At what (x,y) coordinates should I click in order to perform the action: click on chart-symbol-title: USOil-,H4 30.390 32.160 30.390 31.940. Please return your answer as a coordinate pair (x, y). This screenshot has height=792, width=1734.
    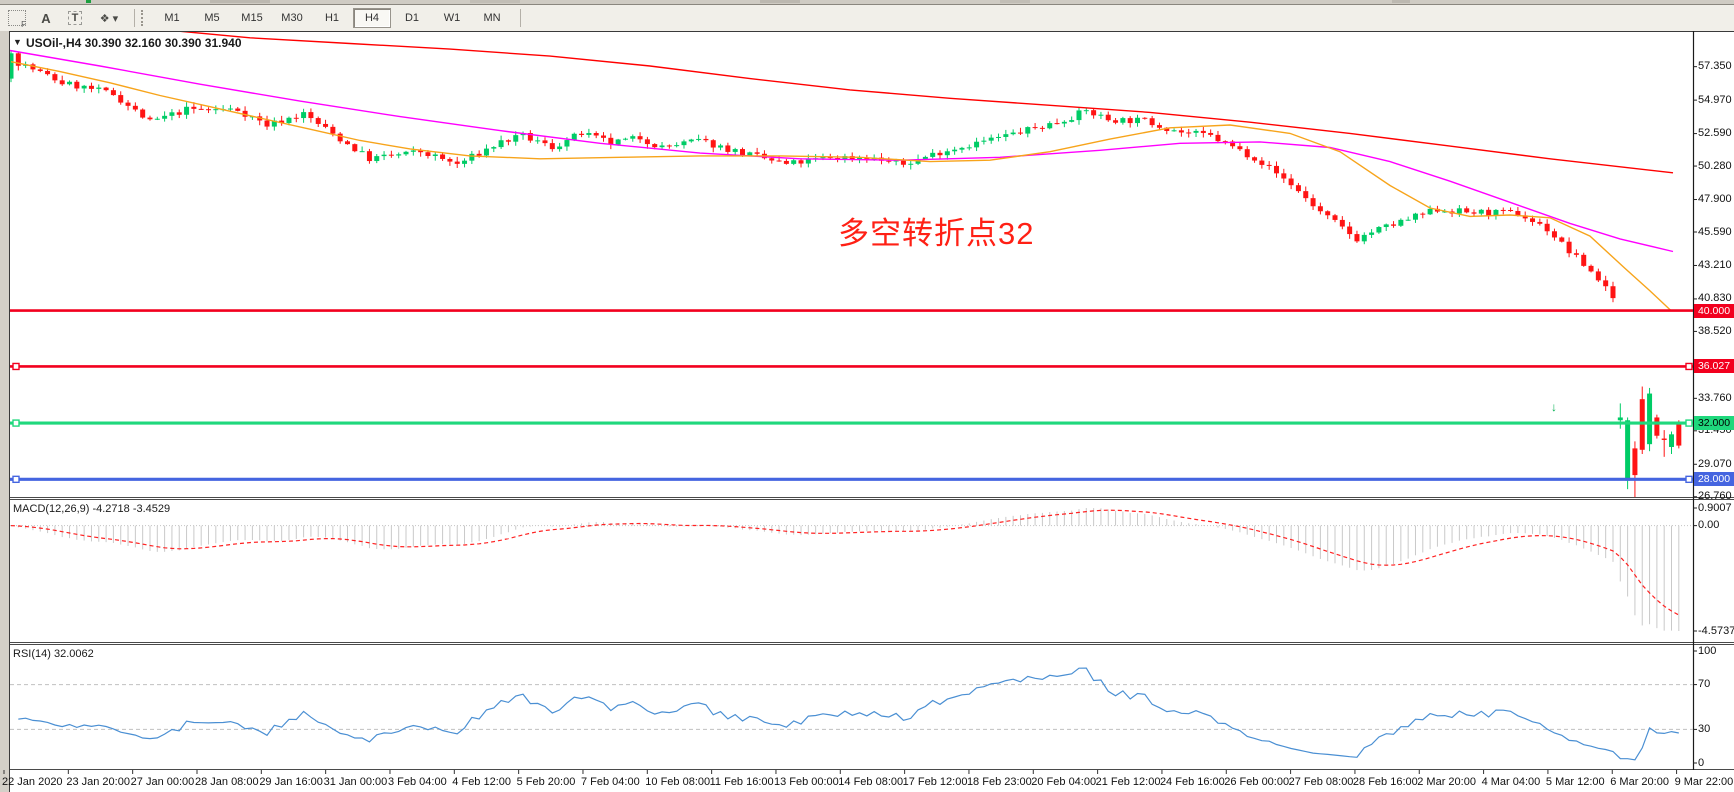
    Looking at the image, I should click on (134, 43).